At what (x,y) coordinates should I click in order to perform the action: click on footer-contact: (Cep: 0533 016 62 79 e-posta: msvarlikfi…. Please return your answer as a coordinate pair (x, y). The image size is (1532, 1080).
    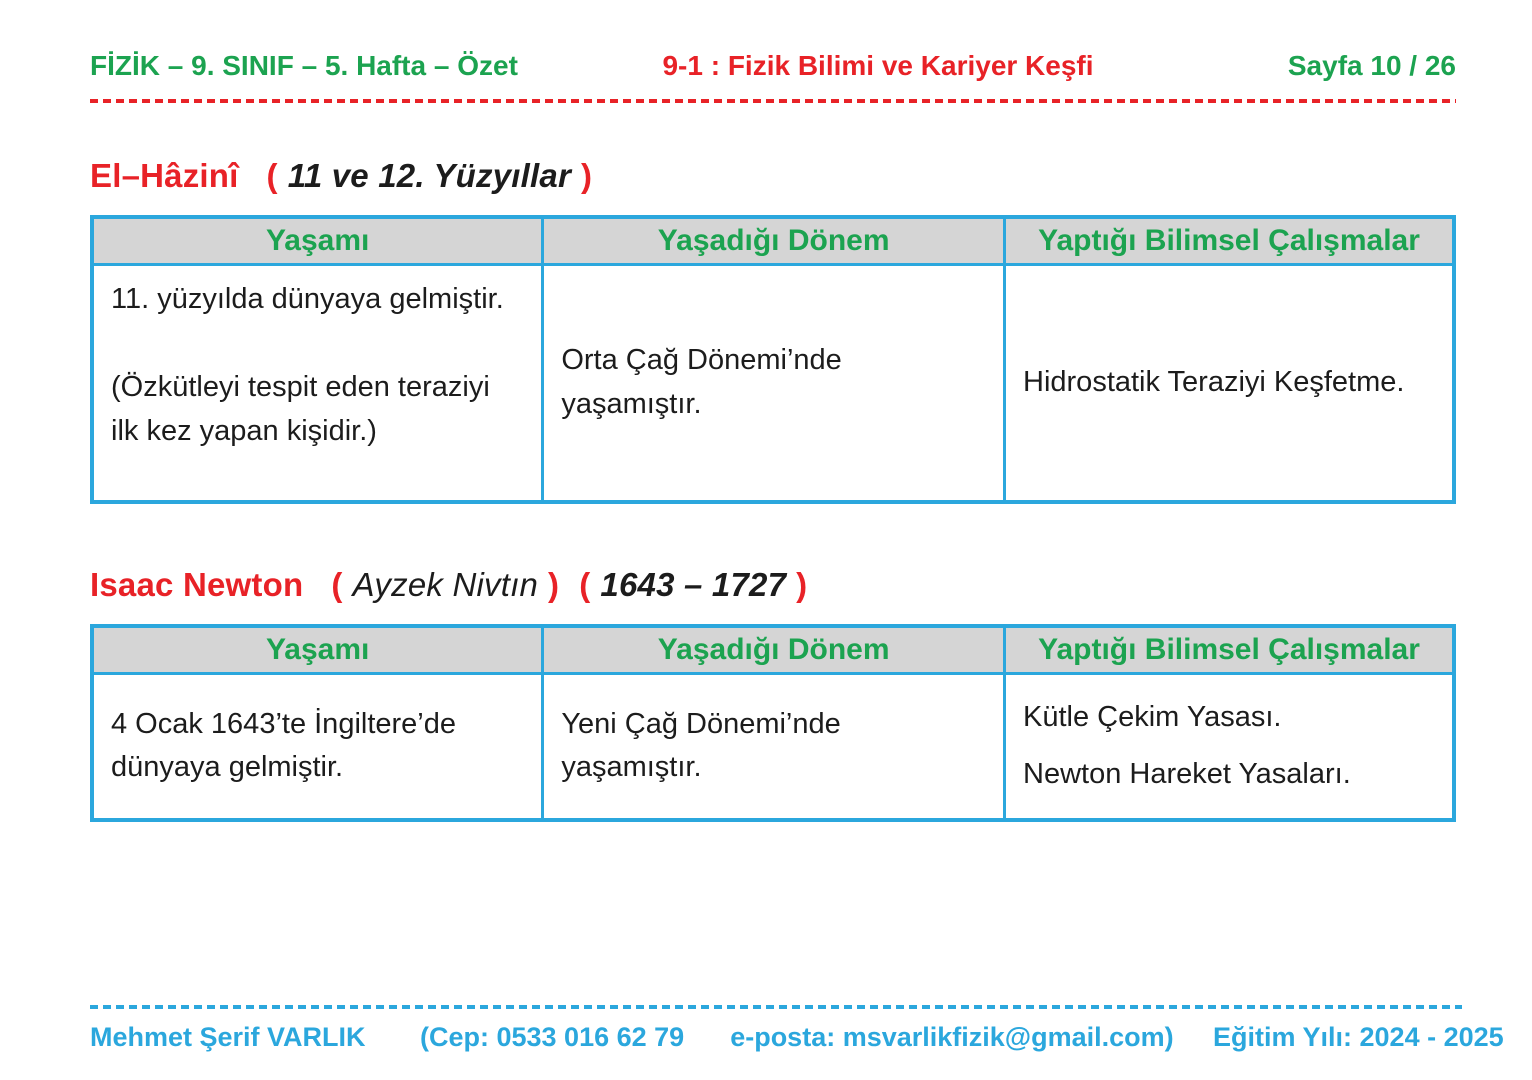
    Looking at the image, I should click on (797, 1037).